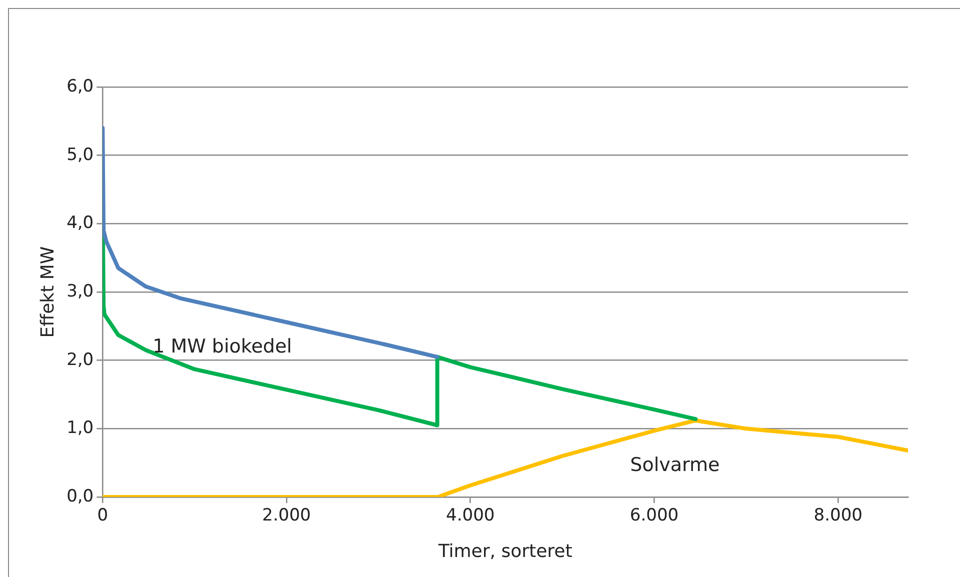 The width and height of the screenshot is (960, 577). What do you see at coordinates (102, 516) in the screenshot?
I see `x-tick-label: 0` at bounding box center [102, 516].